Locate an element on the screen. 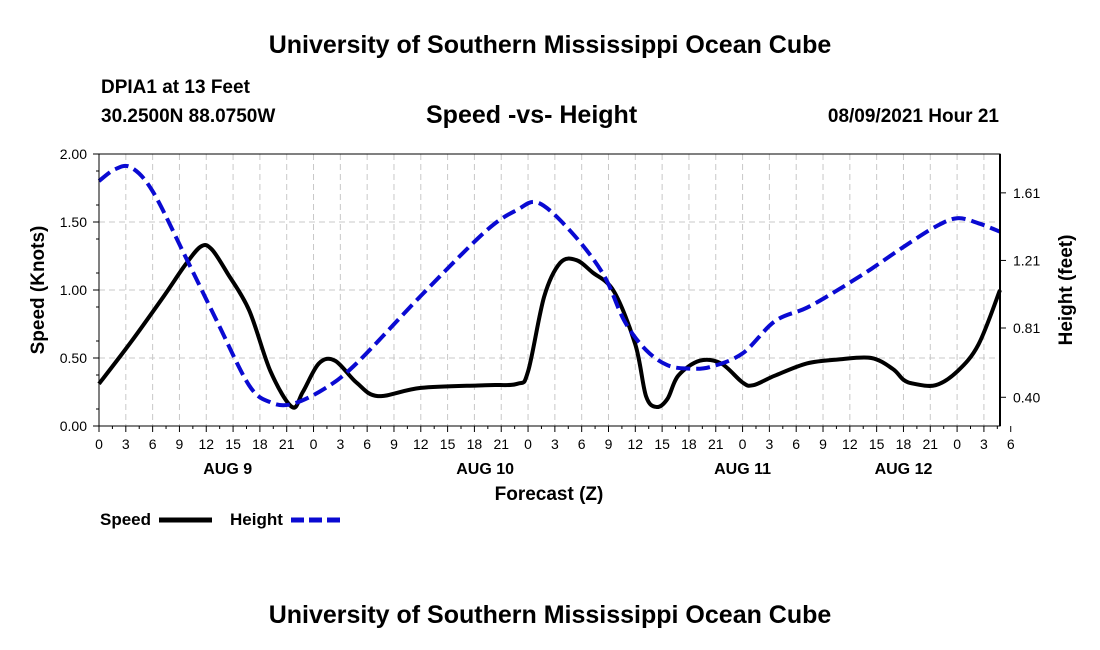 This screenshot has width=1100, height=650. legend: Speed Height is located at coordinates (221, 519).